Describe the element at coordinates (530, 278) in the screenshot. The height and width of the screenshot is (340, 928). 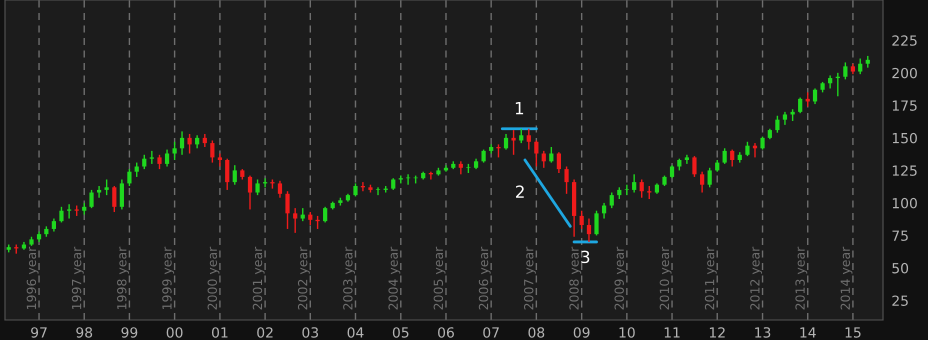
I see `ref-line-label: 2007 year` at that location.